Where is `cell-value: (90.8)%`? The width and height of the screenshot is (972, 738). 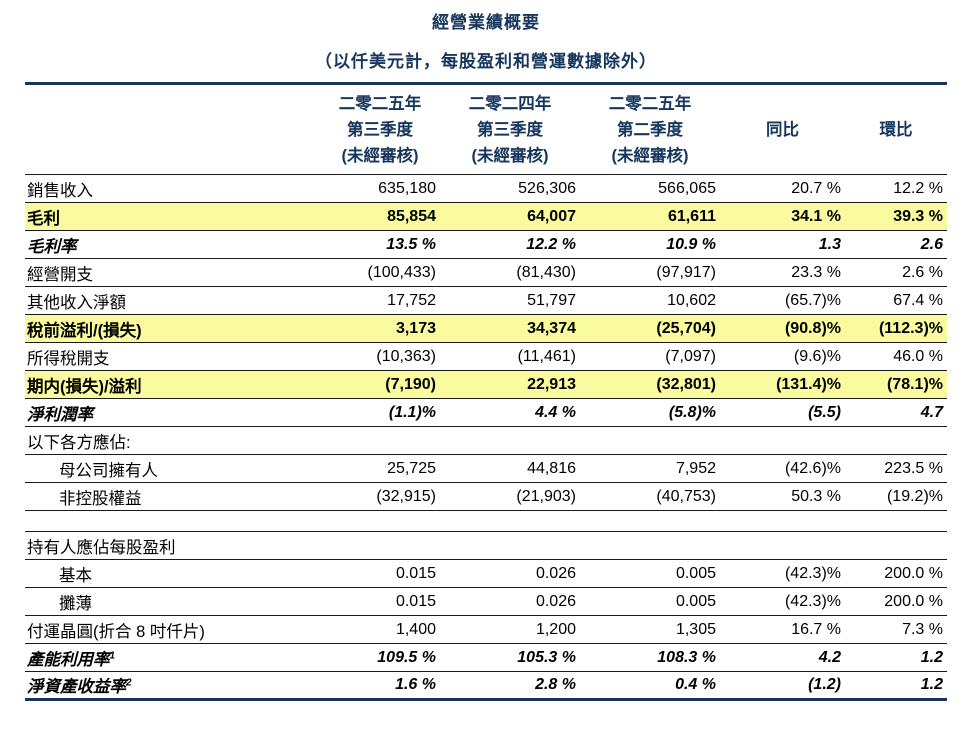 cell-value: (90.8)% is located at coordinates (782, 328).